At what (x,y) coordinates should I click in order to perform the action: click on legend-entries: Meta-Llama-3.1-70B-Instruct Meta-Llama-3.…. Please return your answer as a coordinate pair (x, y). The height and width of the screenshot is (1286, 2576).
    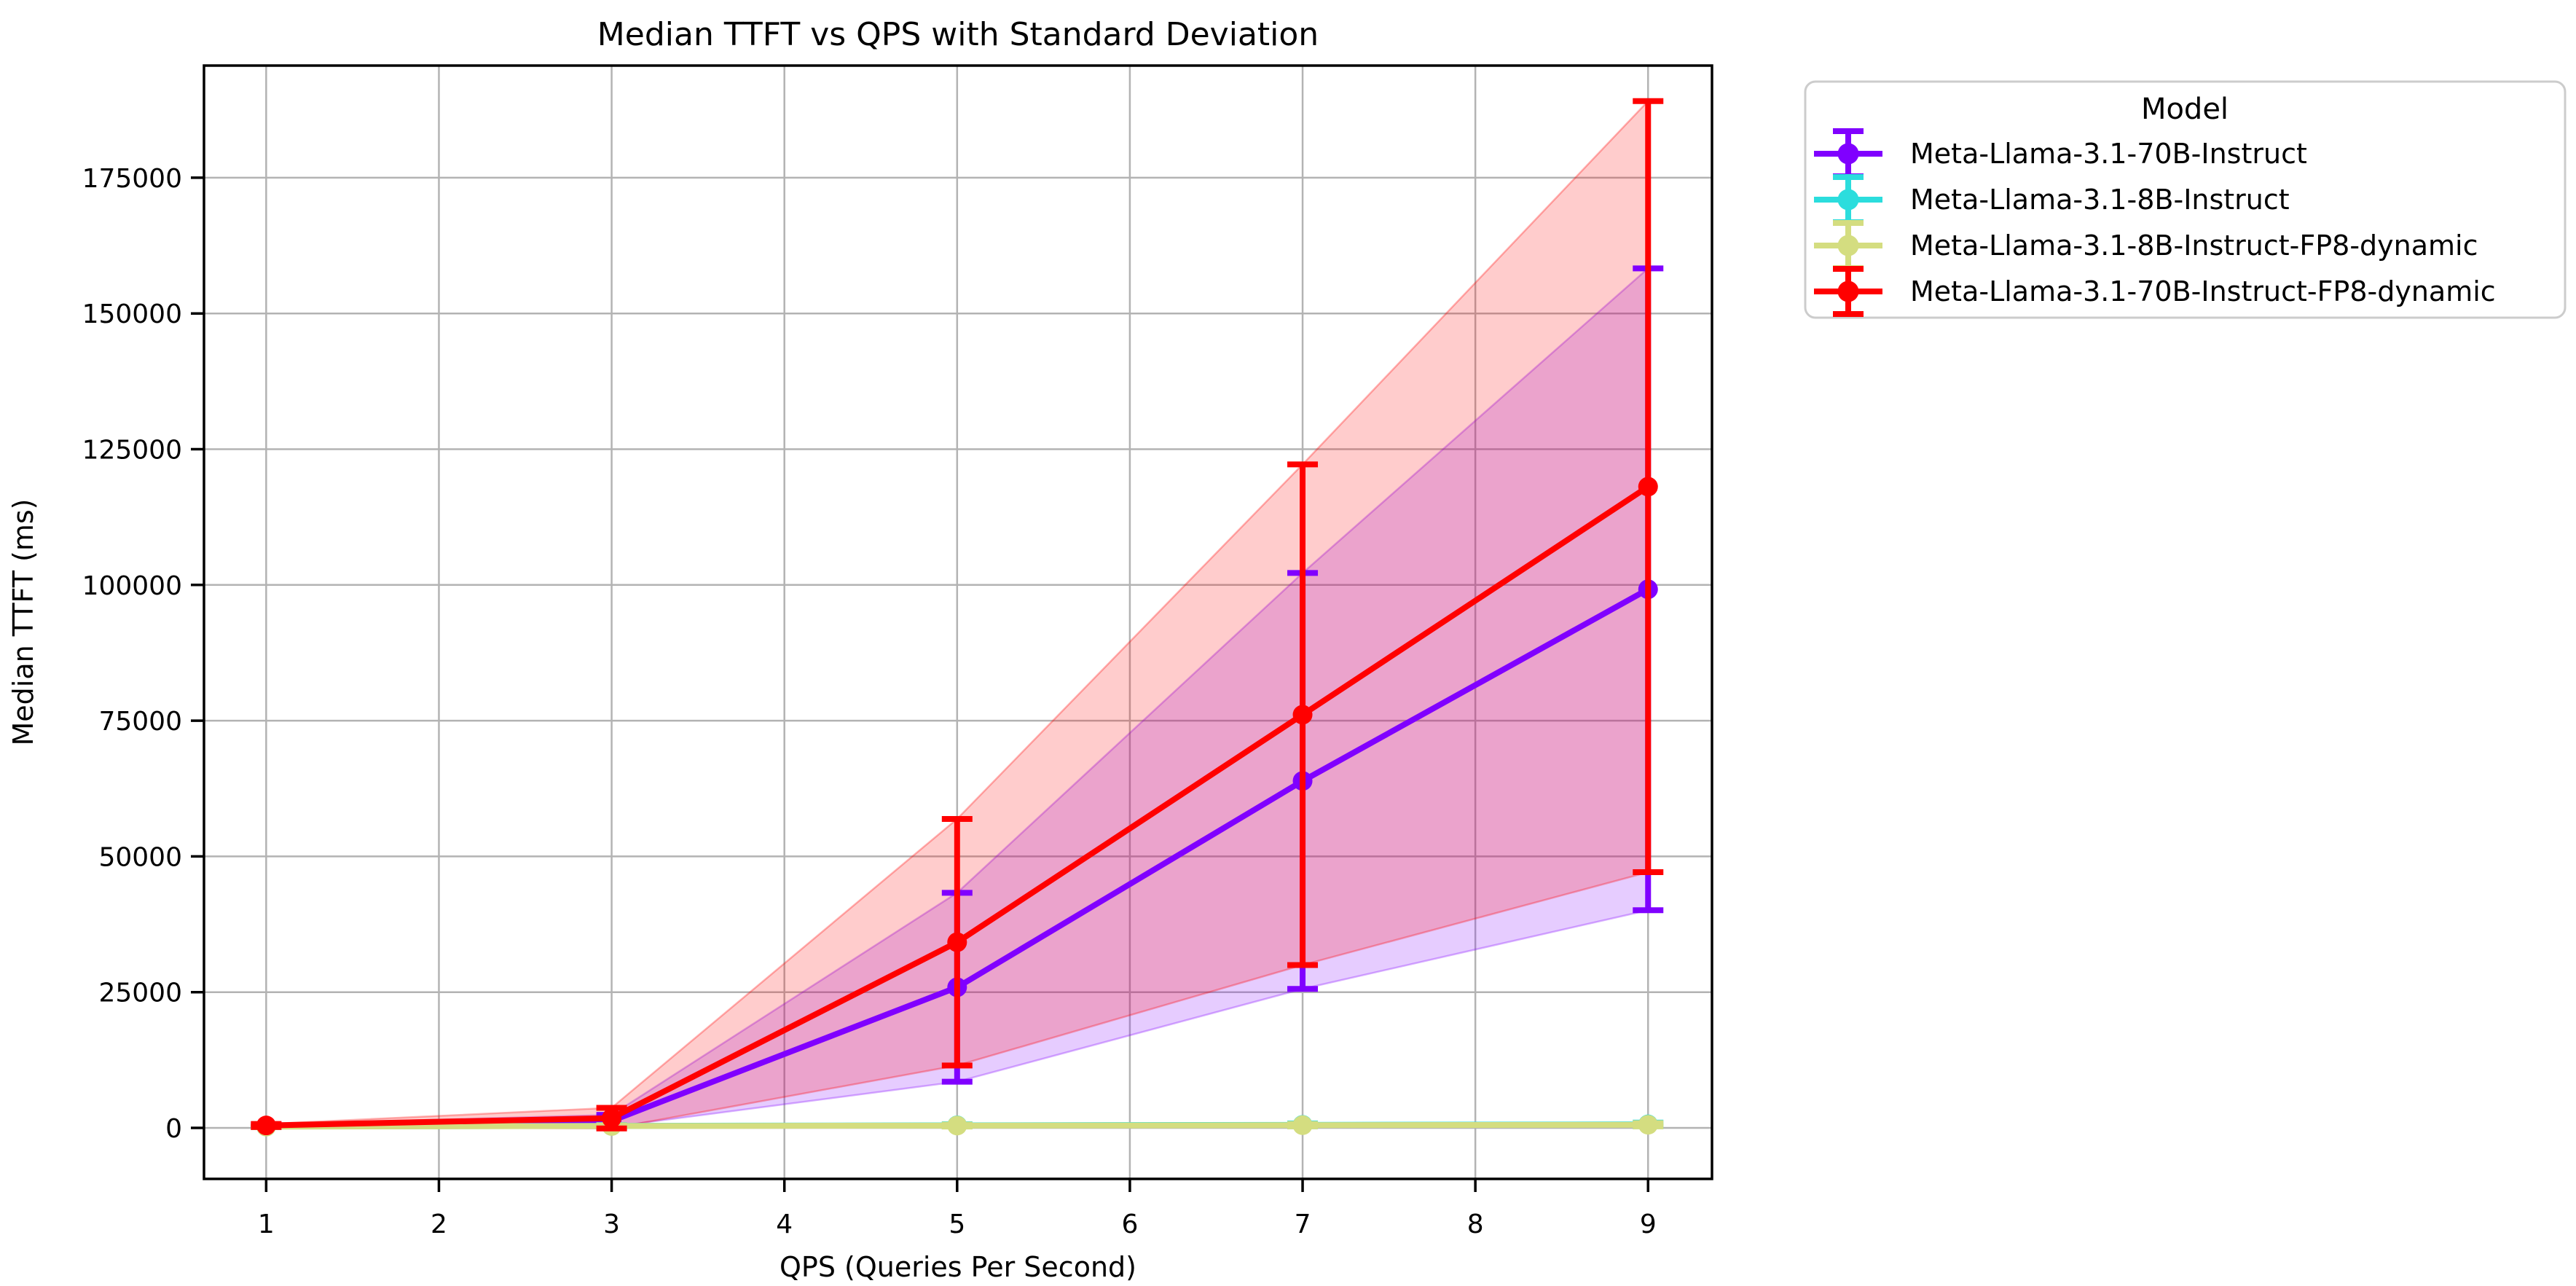
    Looking at the image, I should click on (2155, 222).